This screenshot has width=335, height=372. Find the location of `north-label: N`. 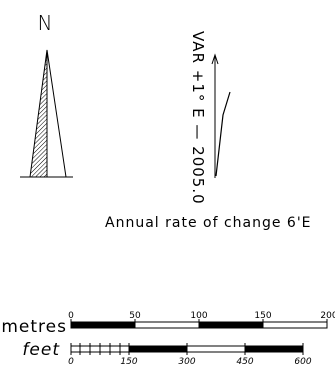

north-label: N is located at coordinates (45, 23).